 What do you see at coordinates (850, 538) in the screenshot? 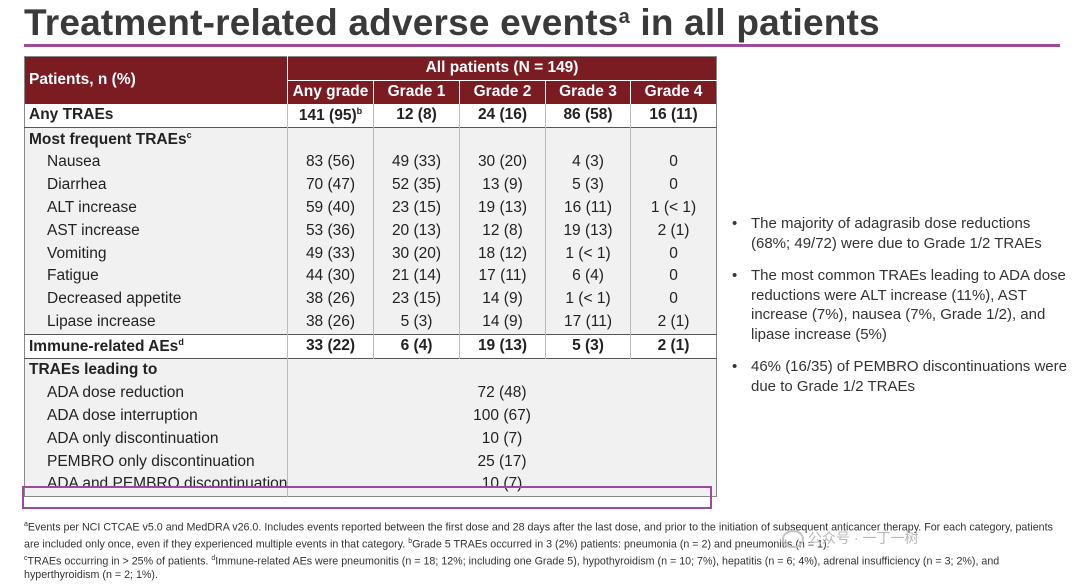
I see `watermark: 公众号 · 一丁一树` at bounding box center [850, 538].